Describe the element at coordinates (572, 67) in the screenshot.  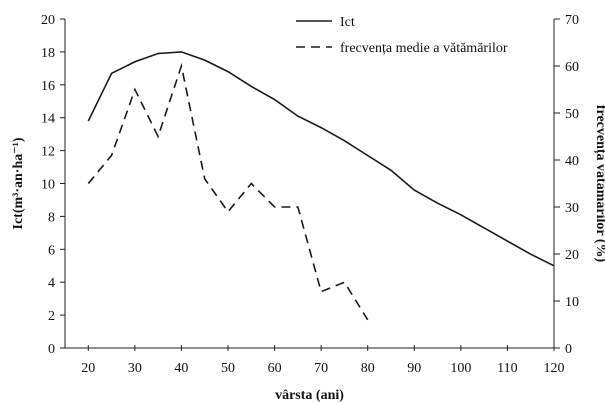
I see `y2-tick-label: 60` at that location.